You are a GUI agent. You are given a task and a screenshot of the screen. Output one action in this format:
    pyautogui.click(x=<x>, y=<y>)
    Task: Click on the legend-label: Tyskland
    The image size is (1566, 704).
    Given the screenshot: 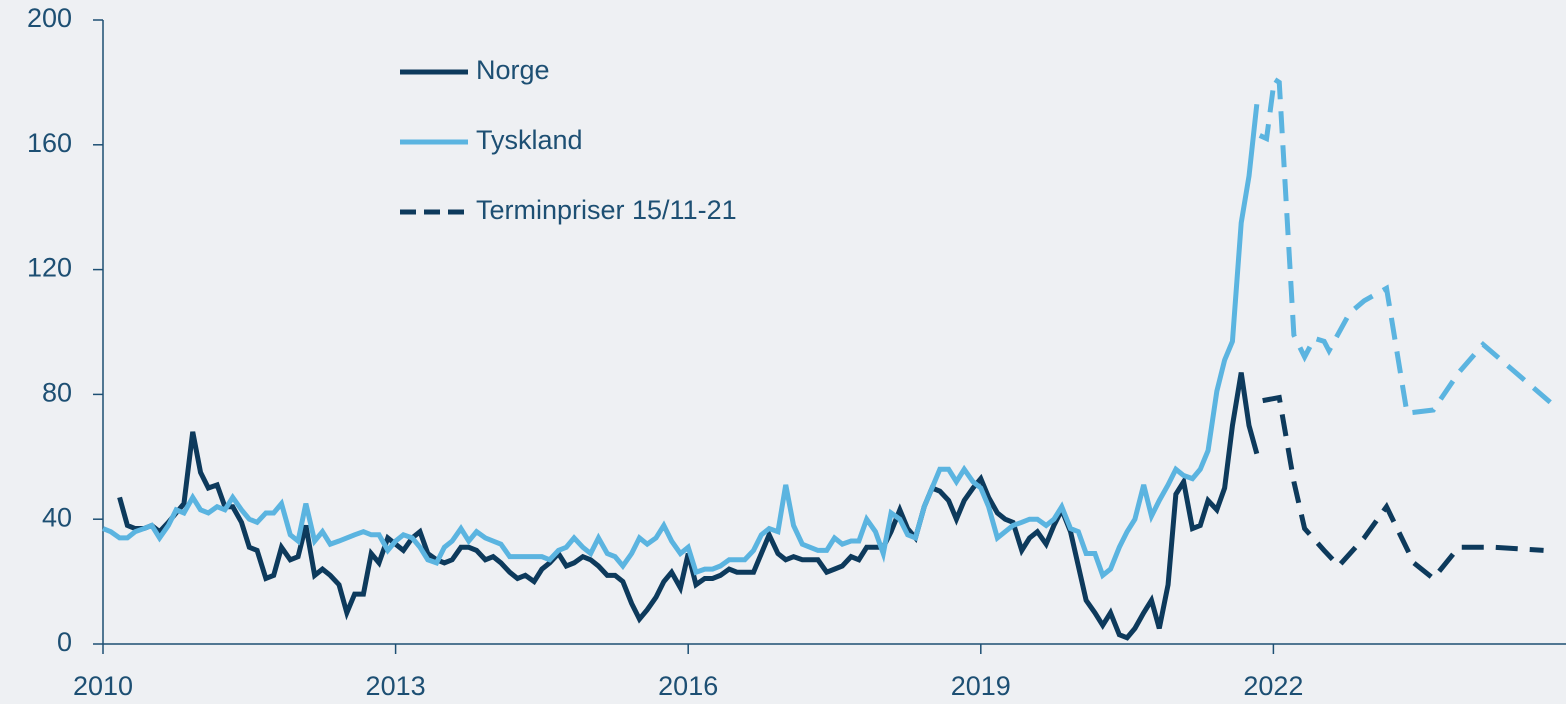 What is the action you would take?
    pyautogui.click(x=529, y=140)
    